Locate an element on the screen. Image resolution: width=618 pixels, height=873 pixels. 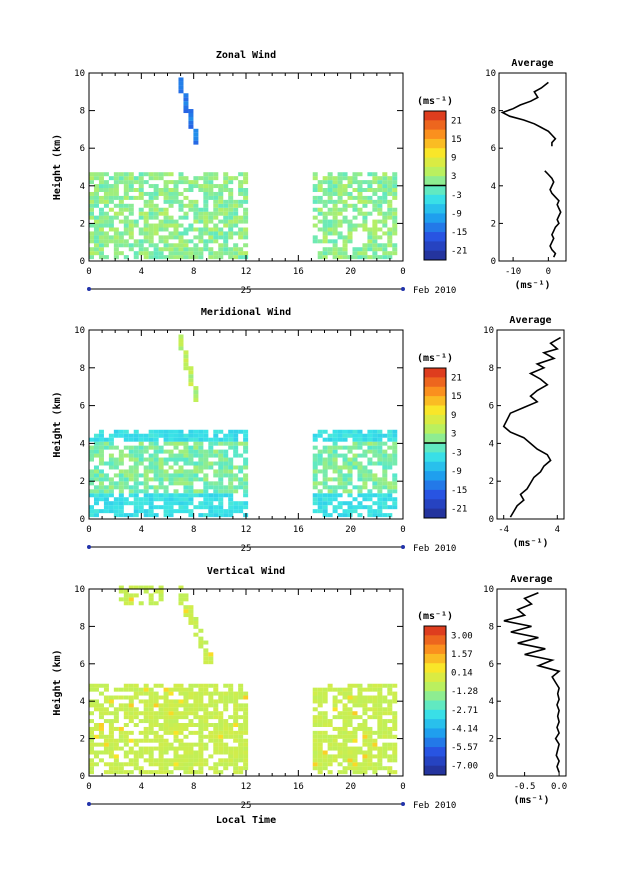
average-frame is located at coordinates (532, 167).